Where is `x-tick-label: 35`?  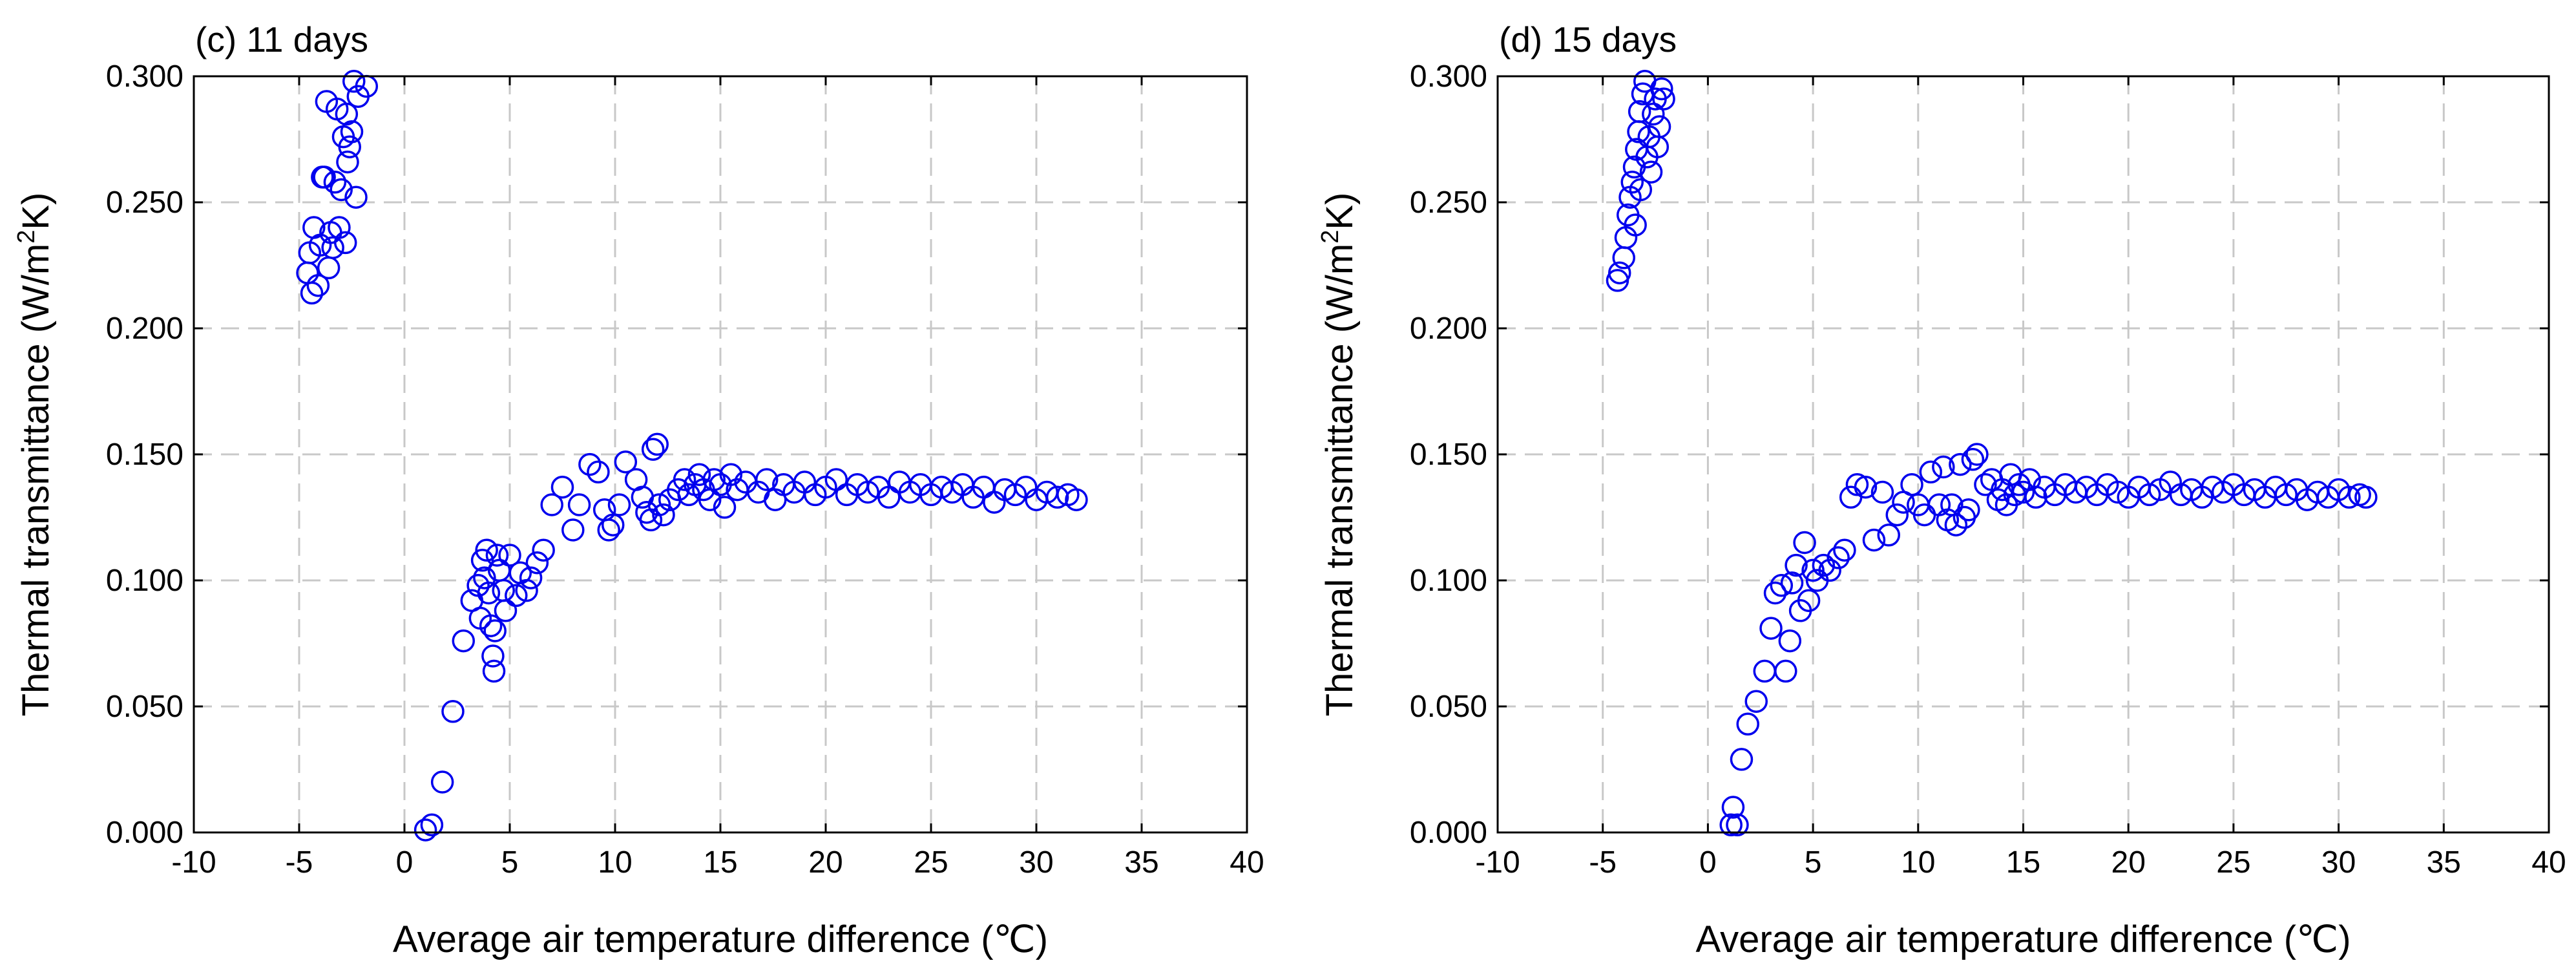
x-tick-label: 35 is located at coordinates (1141, 862).